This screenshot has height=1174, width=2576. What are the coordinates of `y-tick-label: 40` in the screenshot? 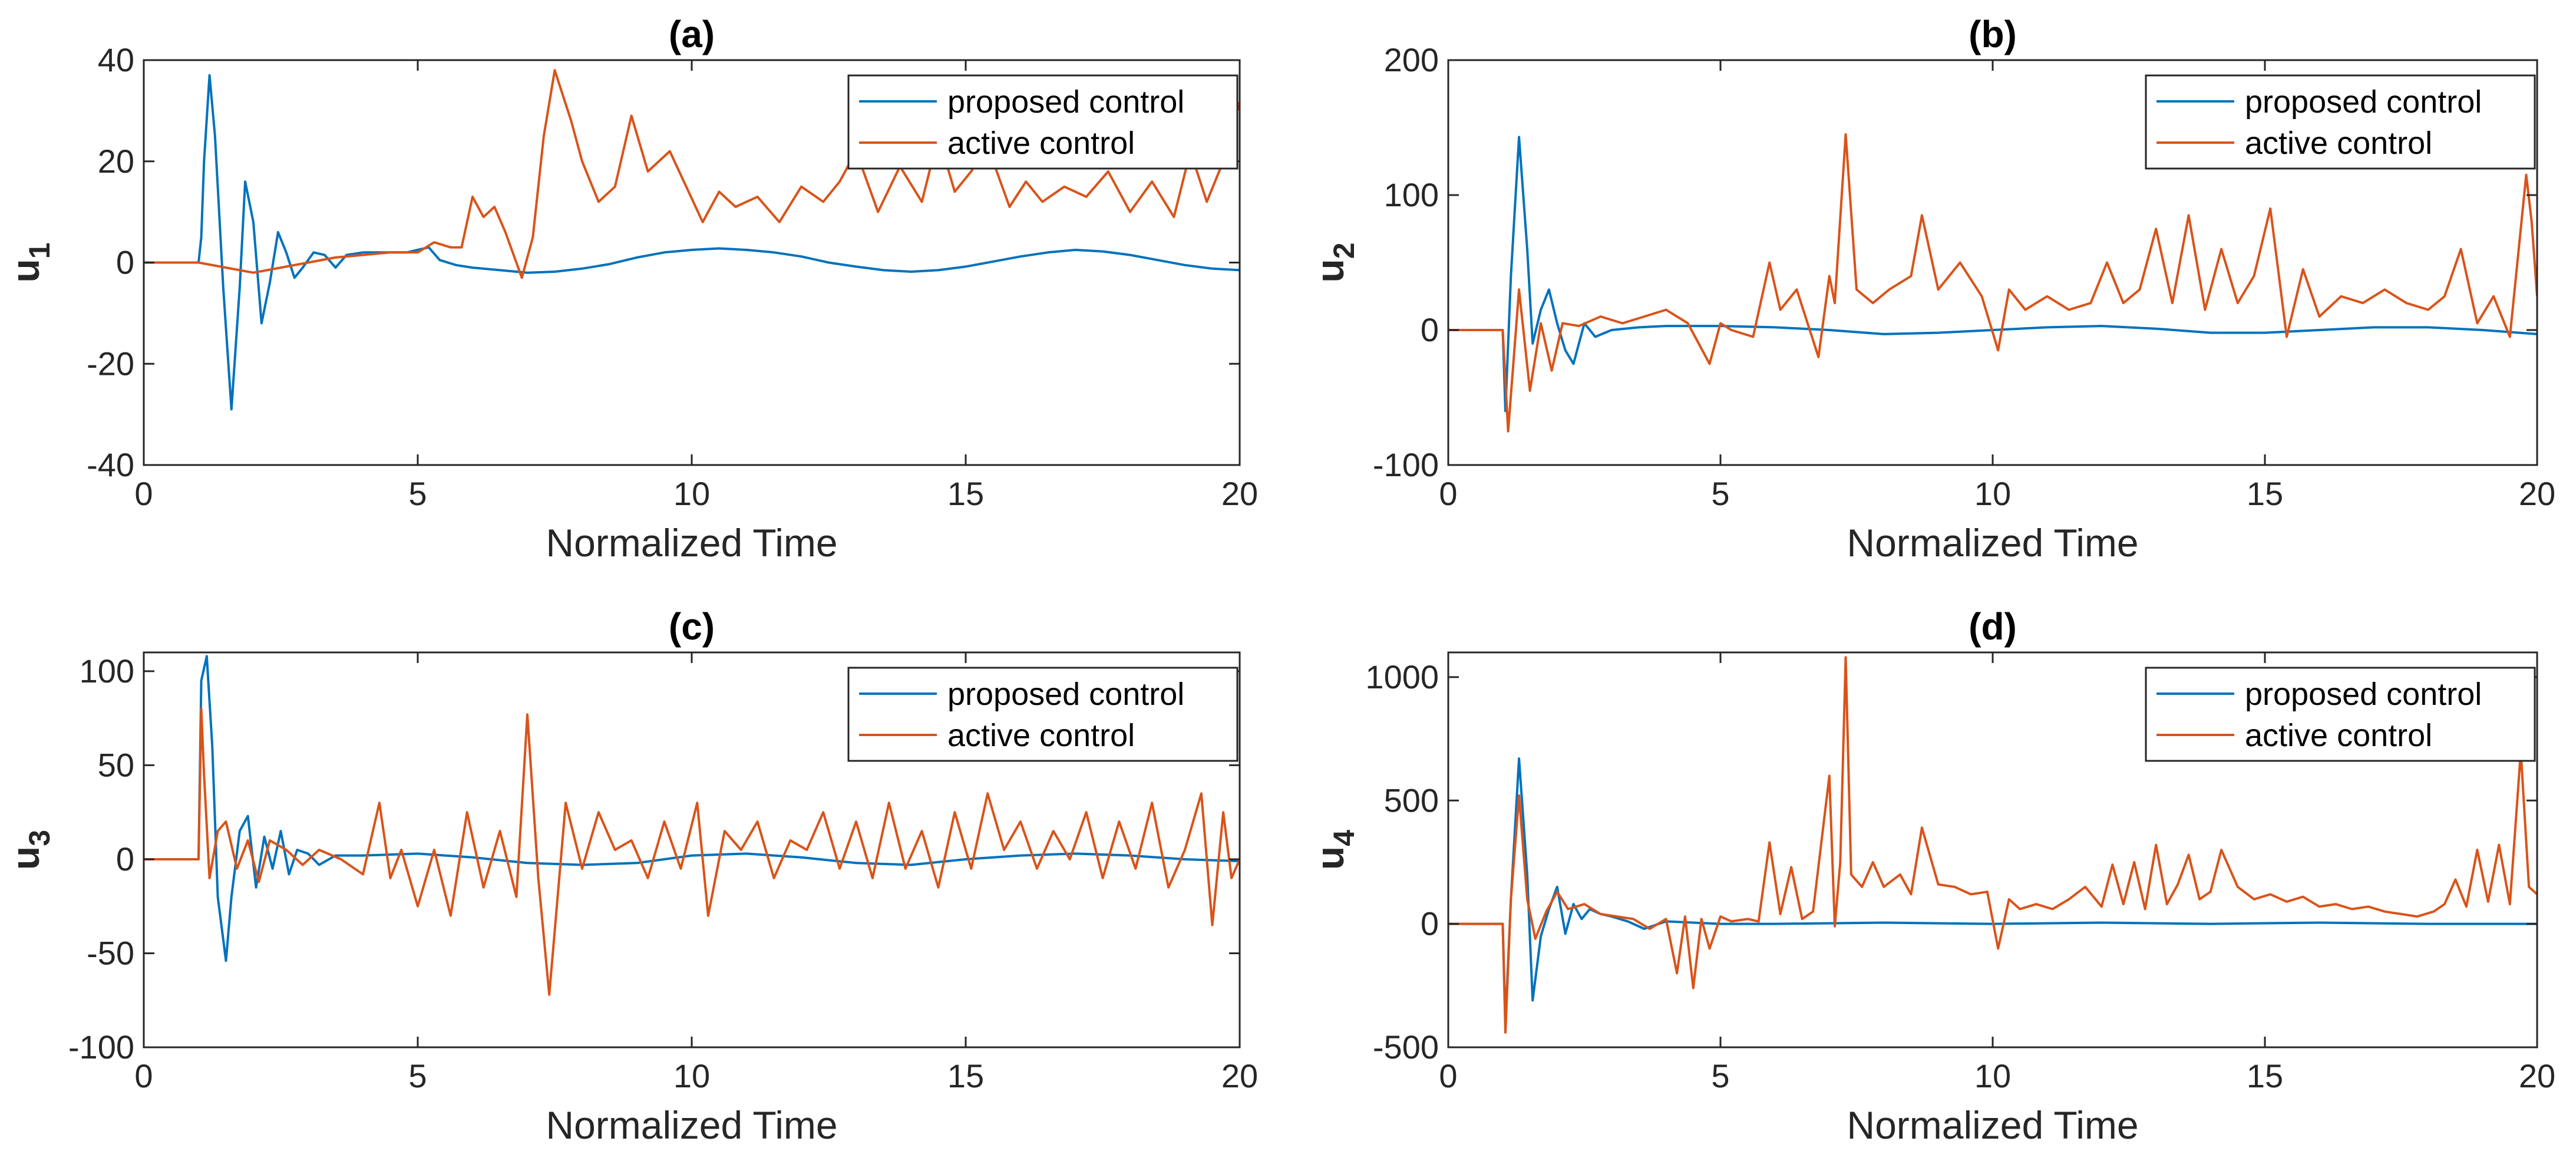 It's located at (116, 59).